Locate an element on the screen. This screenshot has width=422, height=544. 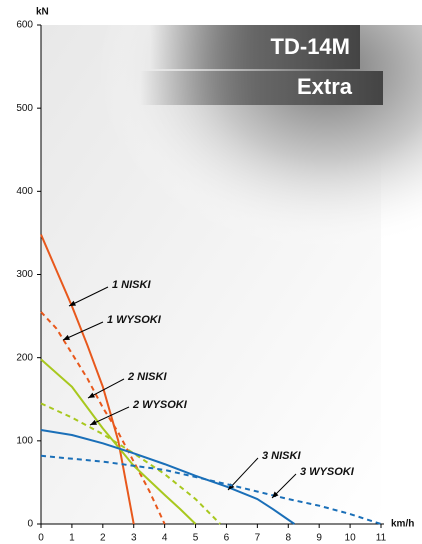
x-tick-label: 8 is located at coordinates (288, 538).